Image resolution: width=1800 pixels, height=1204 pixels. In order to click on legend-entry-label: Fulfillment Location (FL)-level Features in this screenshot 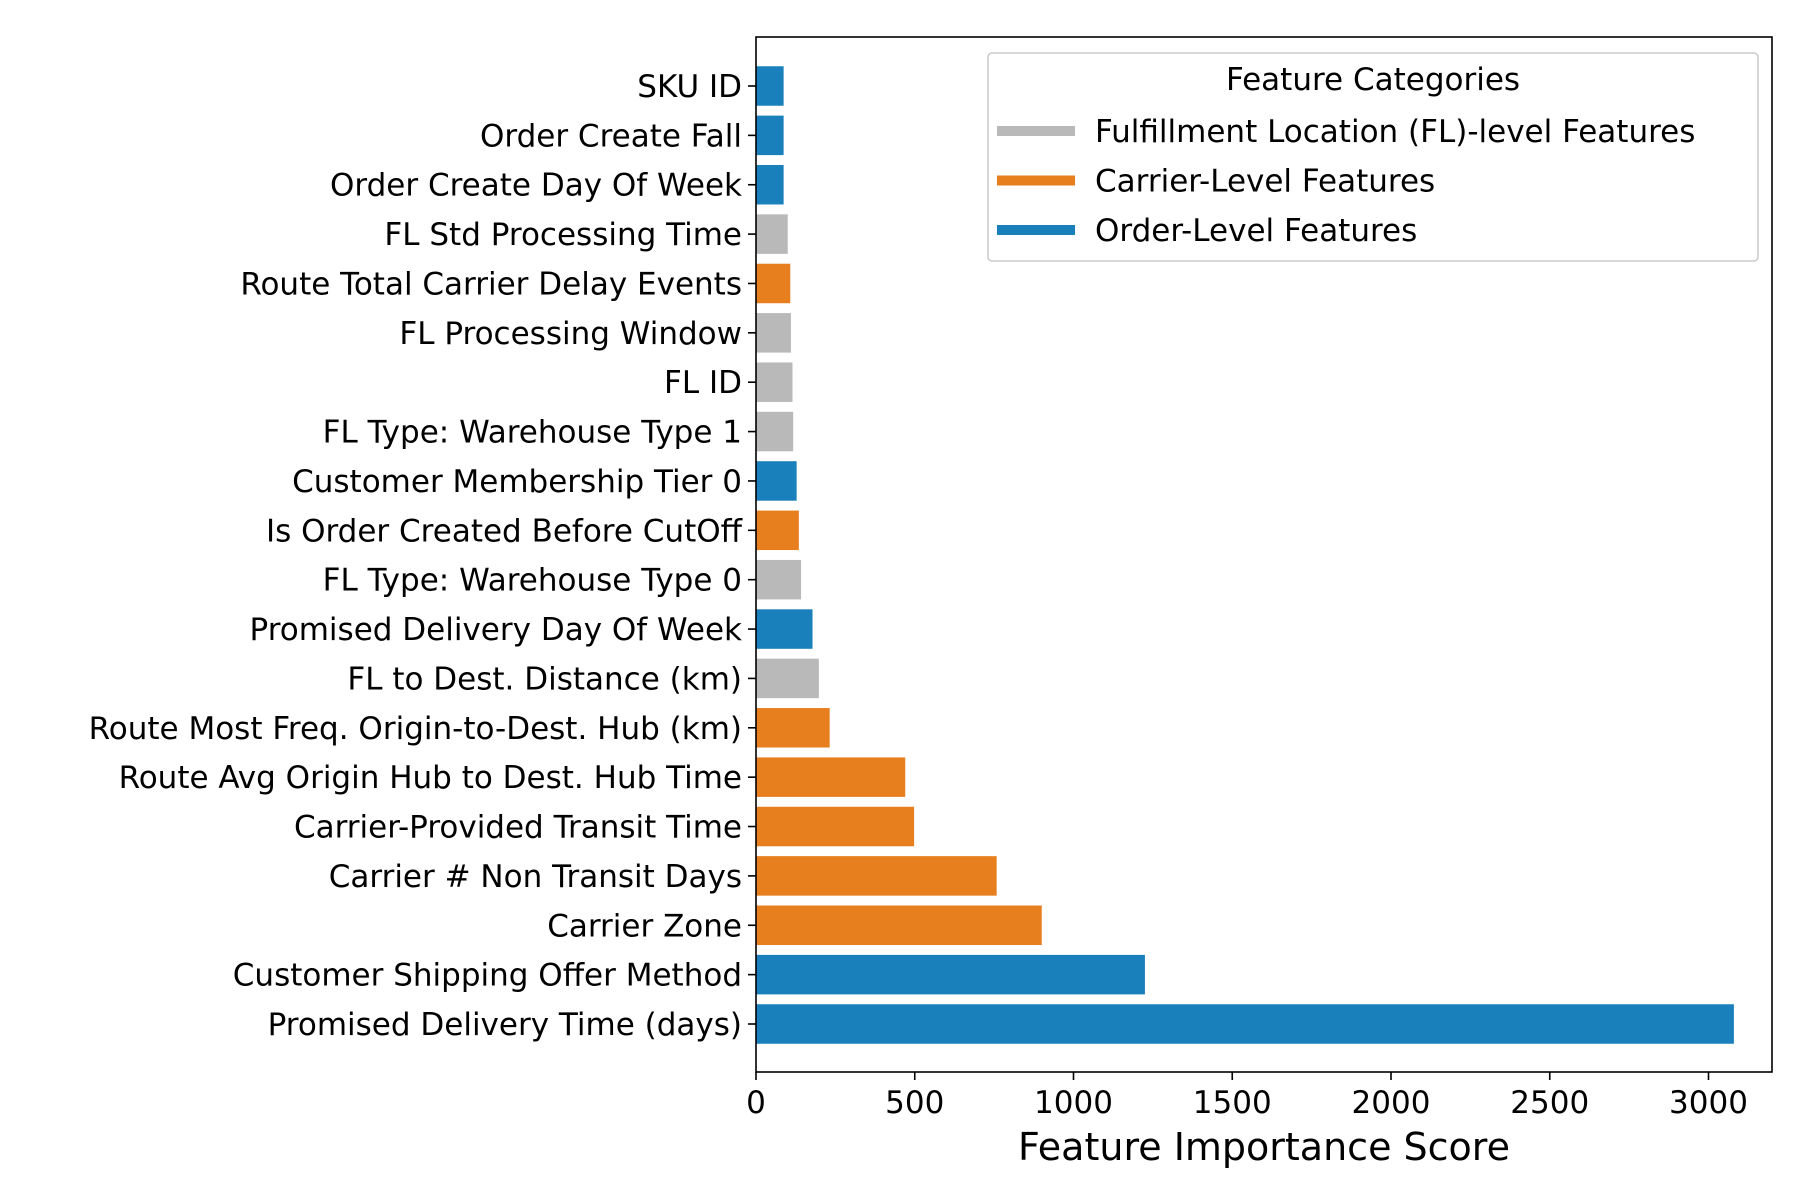, I will do `click(1395, 132)`.